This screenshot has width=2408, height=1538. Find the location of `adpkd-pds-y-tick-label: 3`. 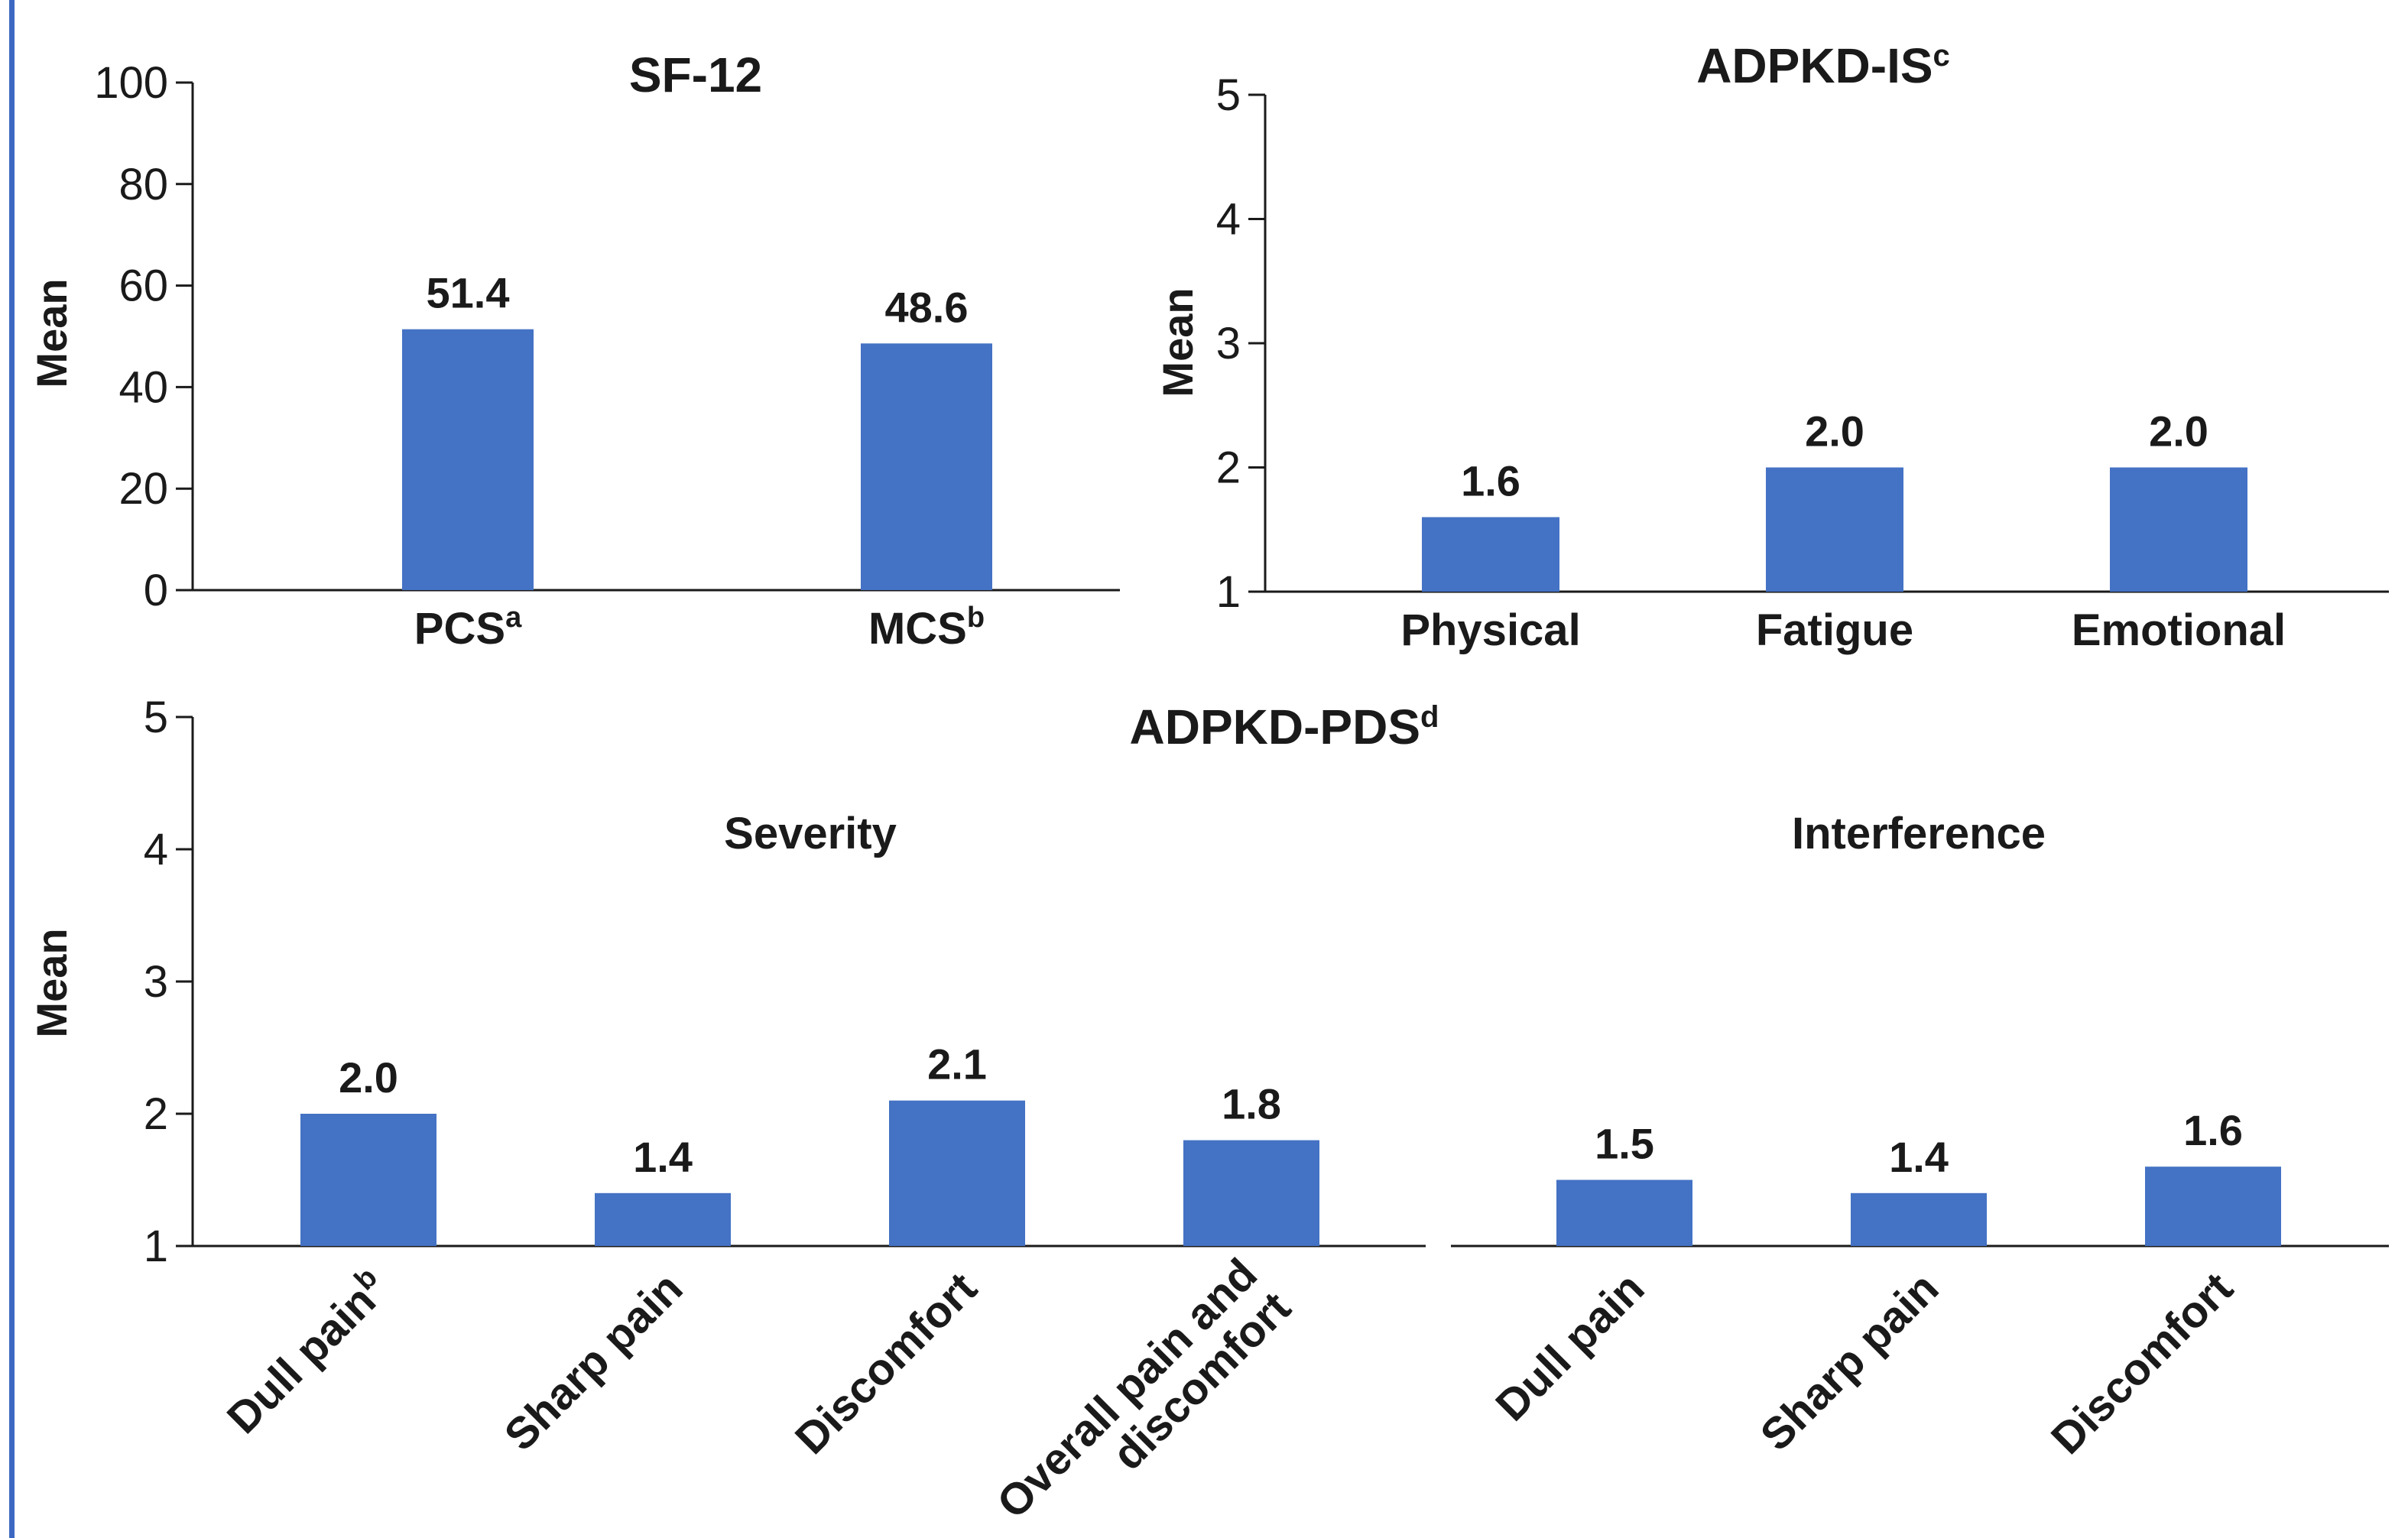

adpkd-pds-y-tick-label: 3 is located at coordinates (156, 982).